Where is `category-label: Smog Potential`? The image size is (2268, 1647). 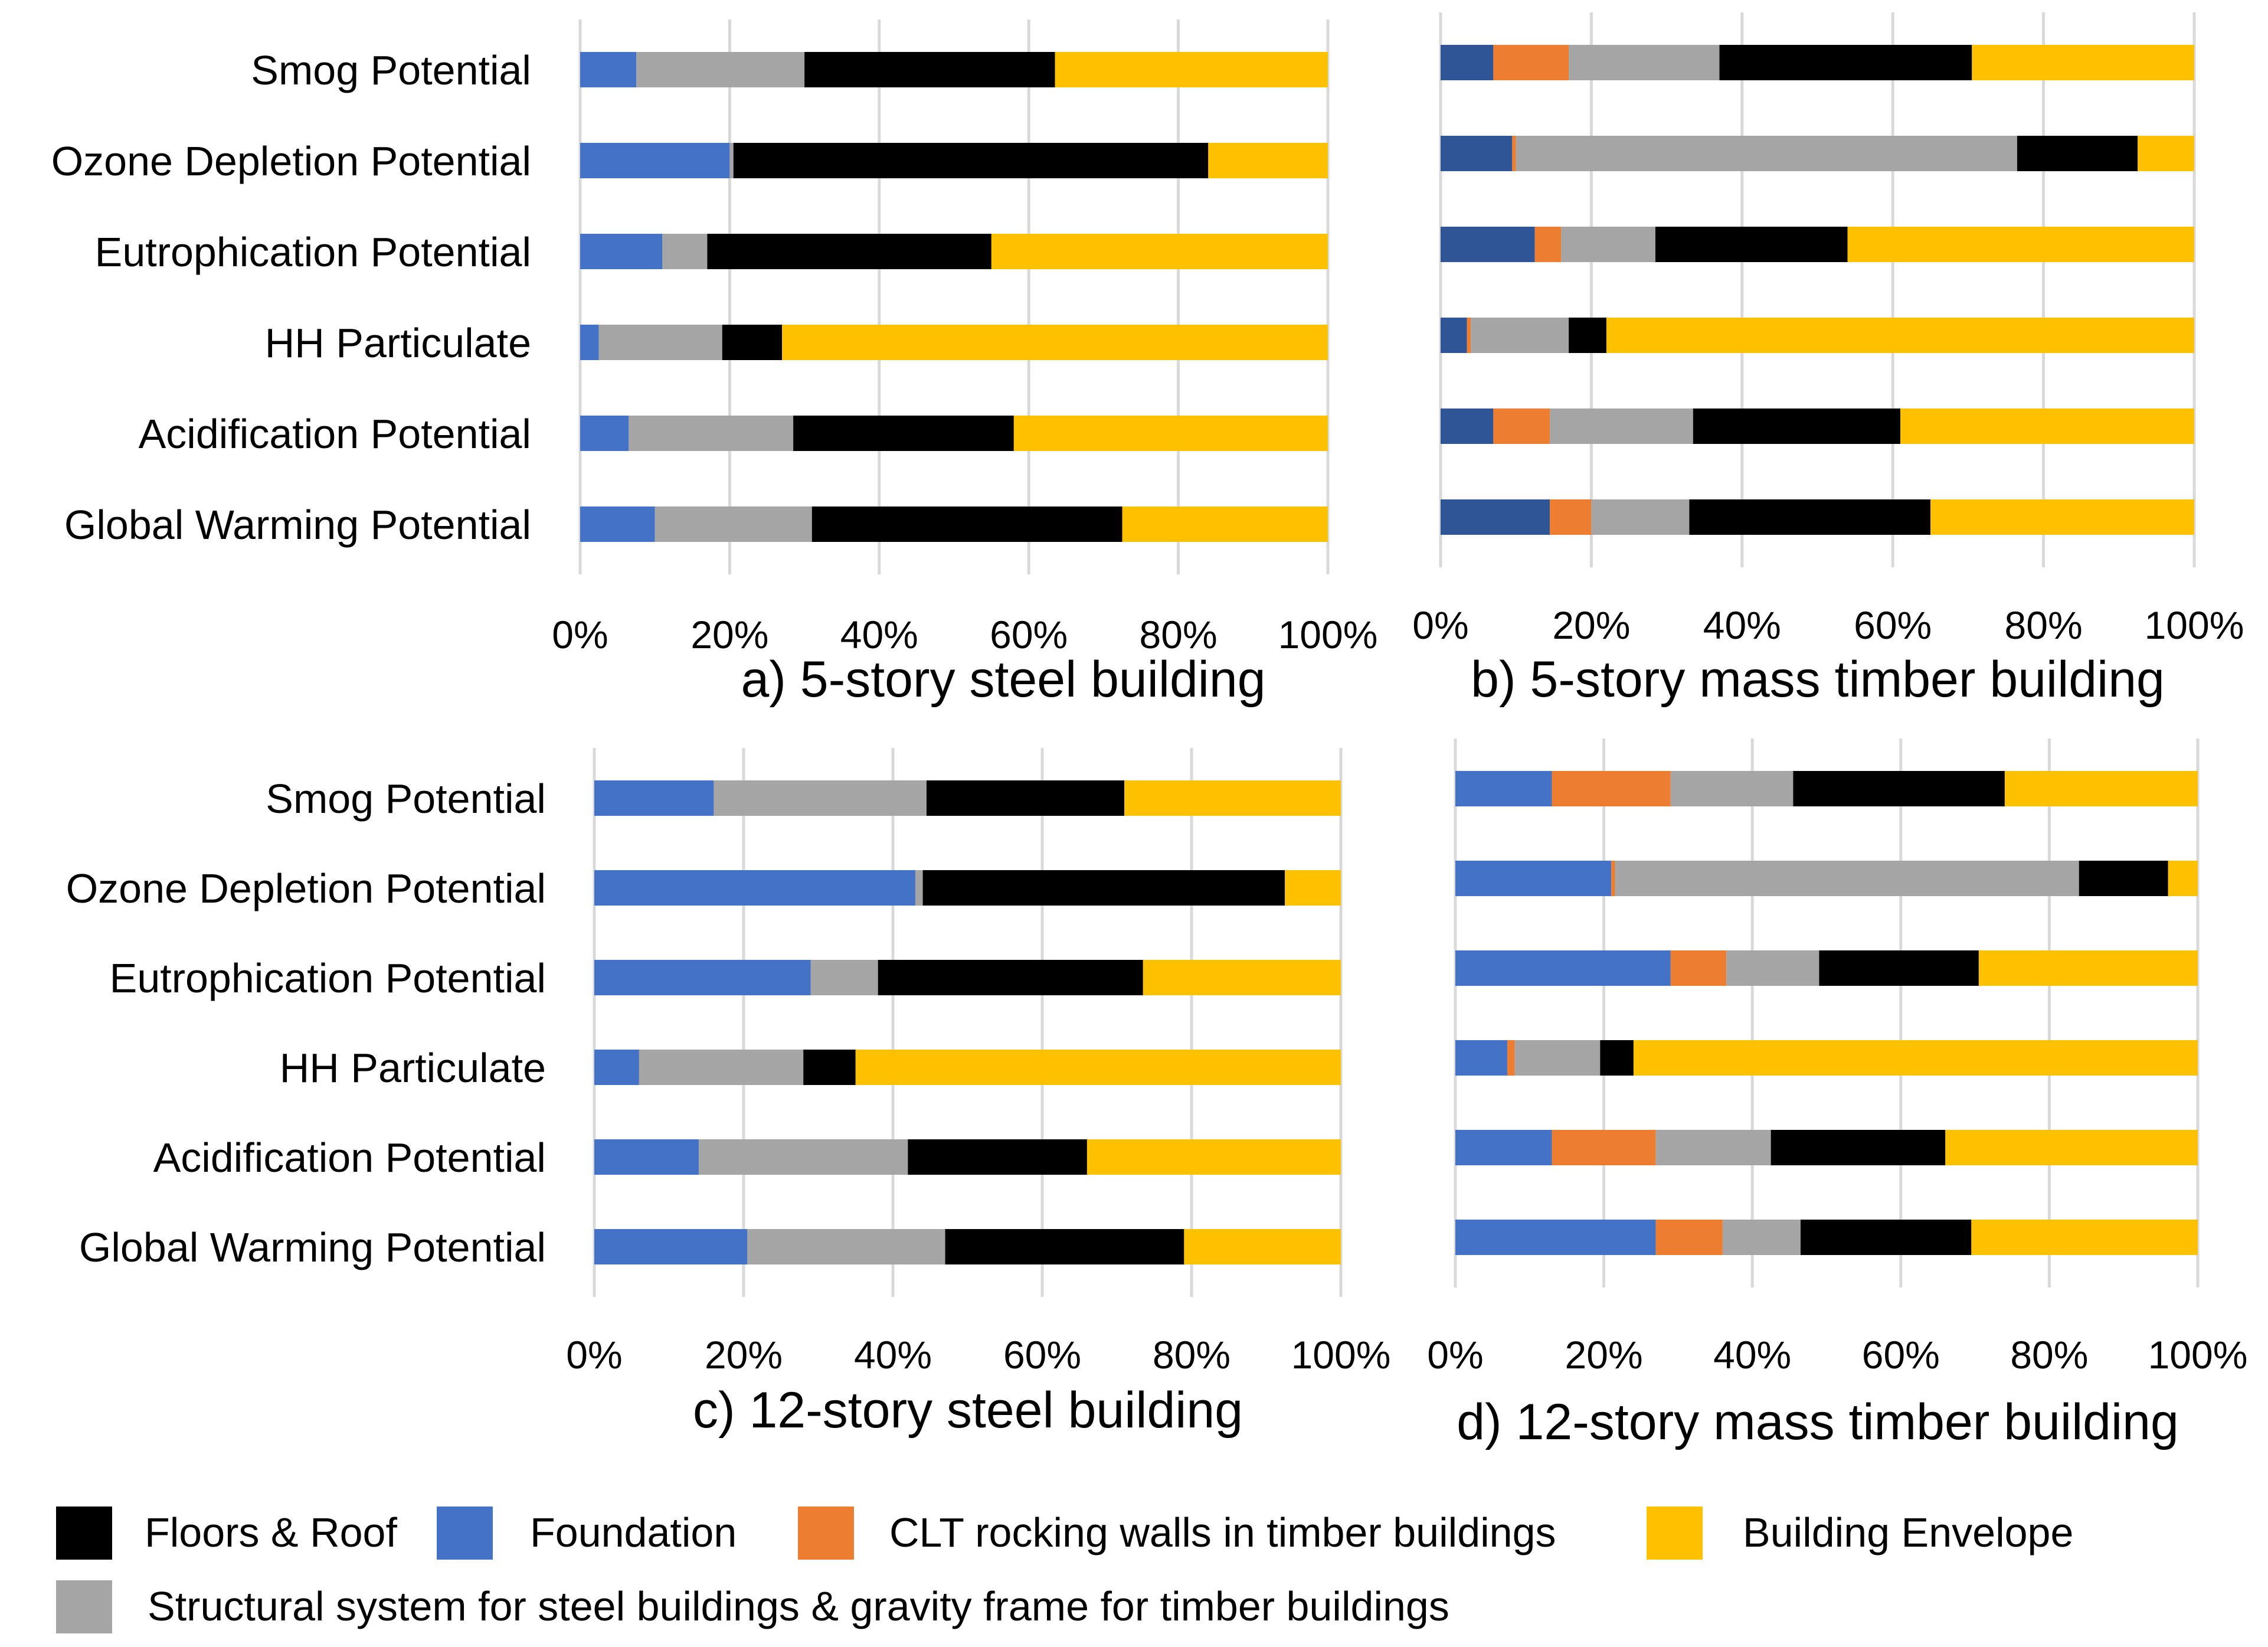
category-label: Smog Potential is located at coordinates (391, 70).